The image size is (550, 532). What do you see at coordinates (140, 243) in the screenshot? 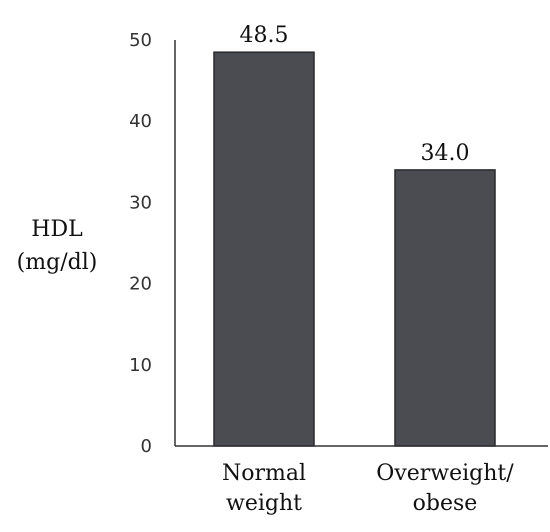
I see `y-axis-ticks: 0 10 20 30 40 50` at bounding box center [140, 243].